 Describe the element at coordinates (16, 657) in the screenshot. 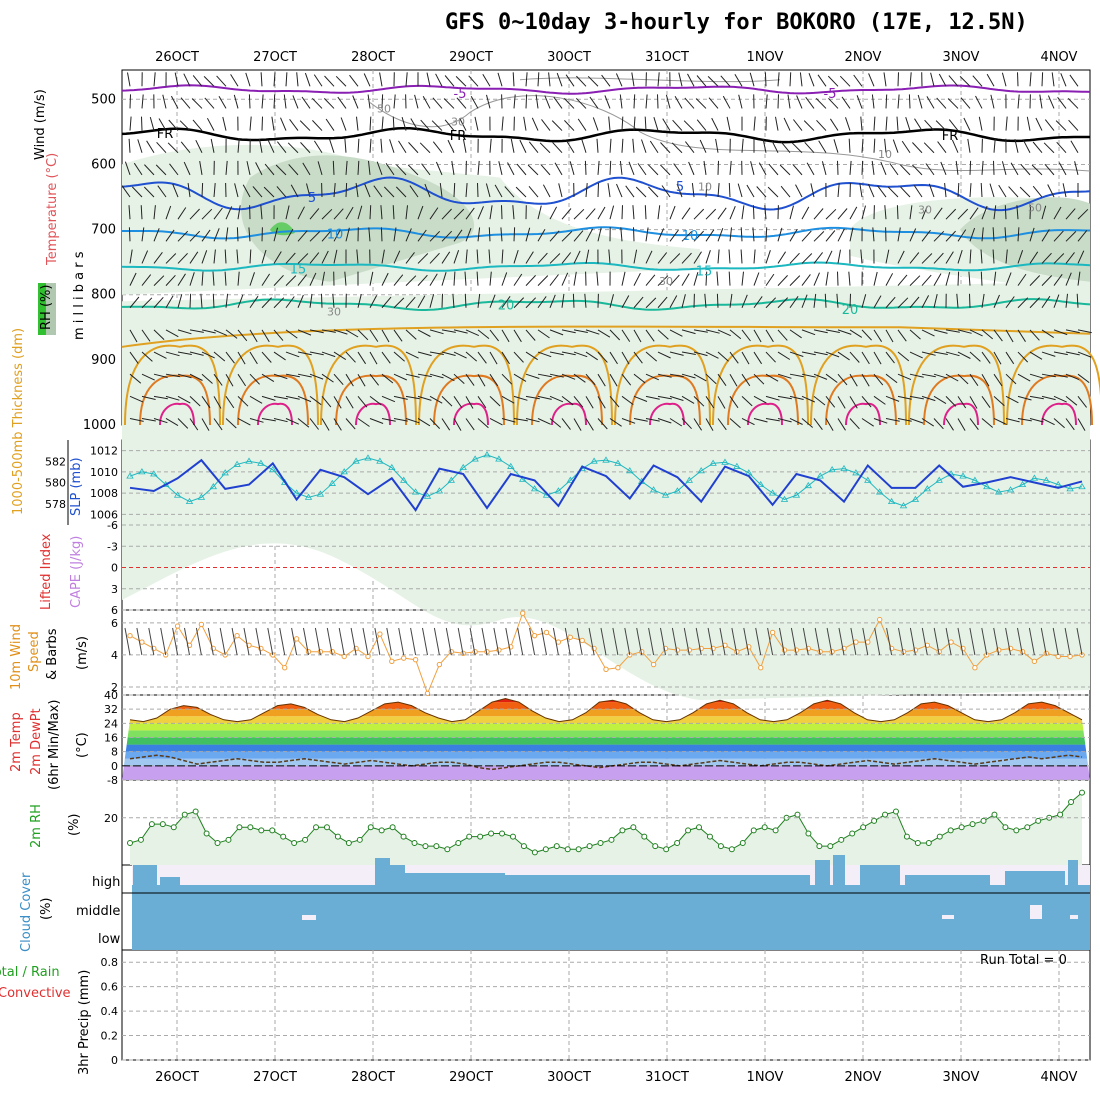

I see `wind-ylabel-1: 10m Wind` at that location.